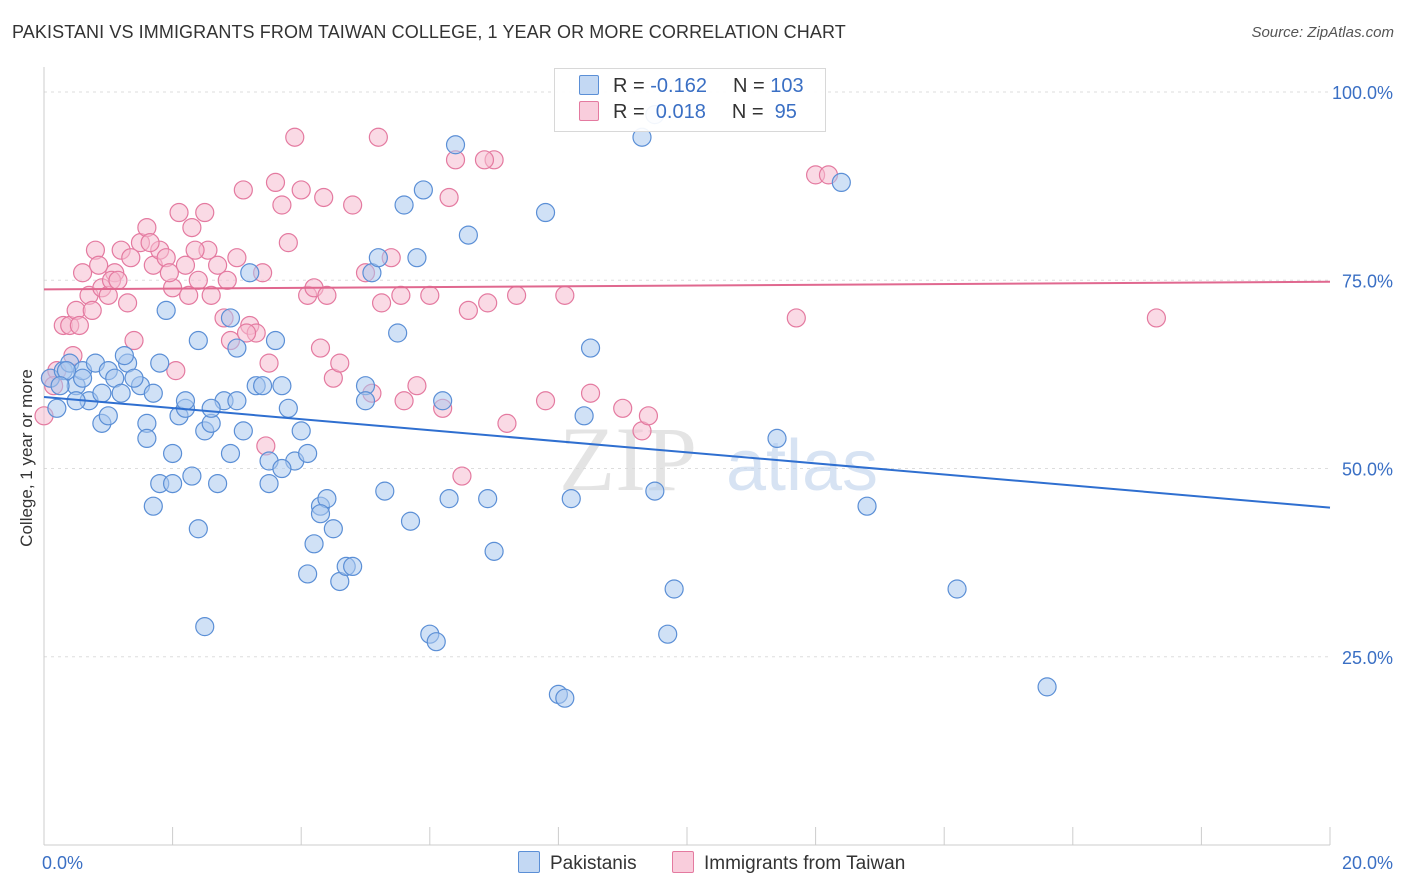 The image size is (1406, 892). Describe the element at coordinates (783, 112) in the screenshot. I see `legend-n-value: 95` at that location.